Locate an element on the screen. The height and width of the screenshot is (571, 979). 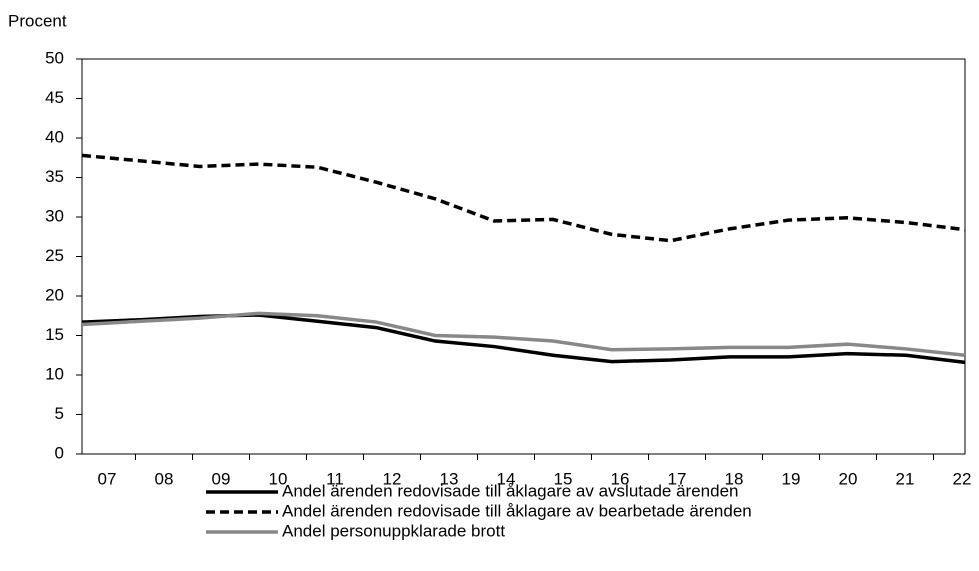
x-tick-label: 19 is located at coordinates (791, 478).